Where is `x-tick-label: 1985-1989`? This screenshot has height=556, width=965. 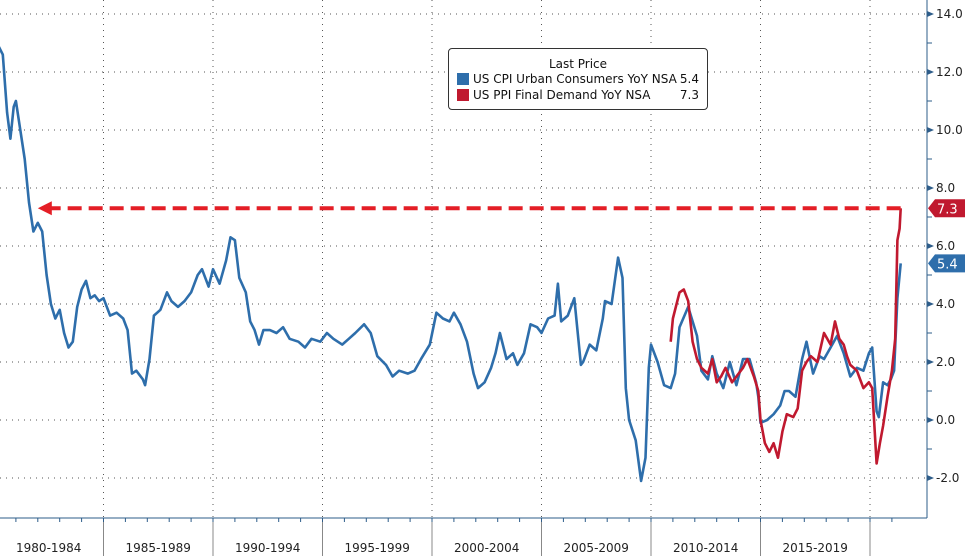
x-tick-label: 1985-1989 is located at coordinates (158, 548).